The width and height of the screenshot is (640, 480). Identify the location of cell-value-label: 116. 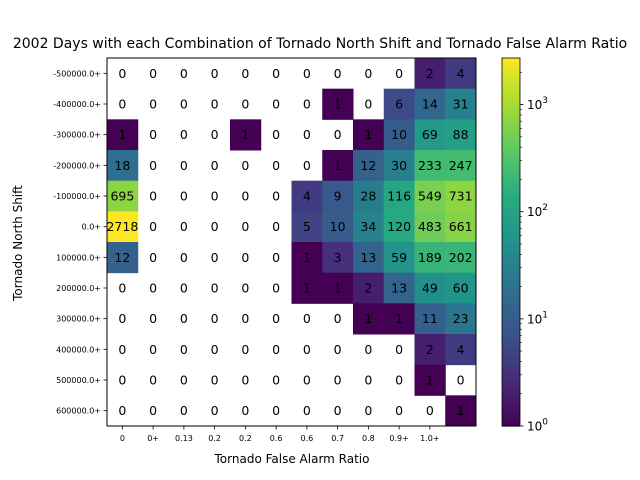
(399, 196).